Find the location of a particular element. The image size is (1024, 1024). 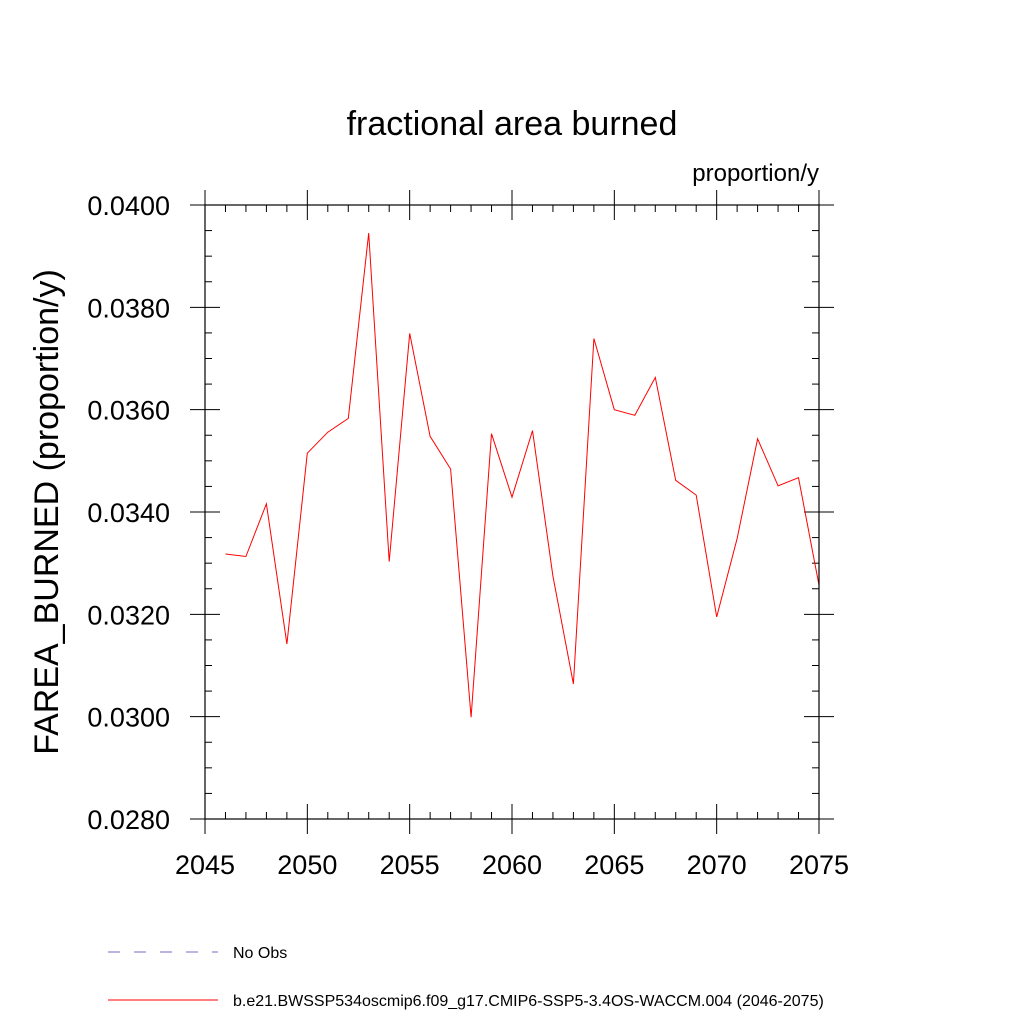

units-label: proportion/y is located at coordinates (755, 173).